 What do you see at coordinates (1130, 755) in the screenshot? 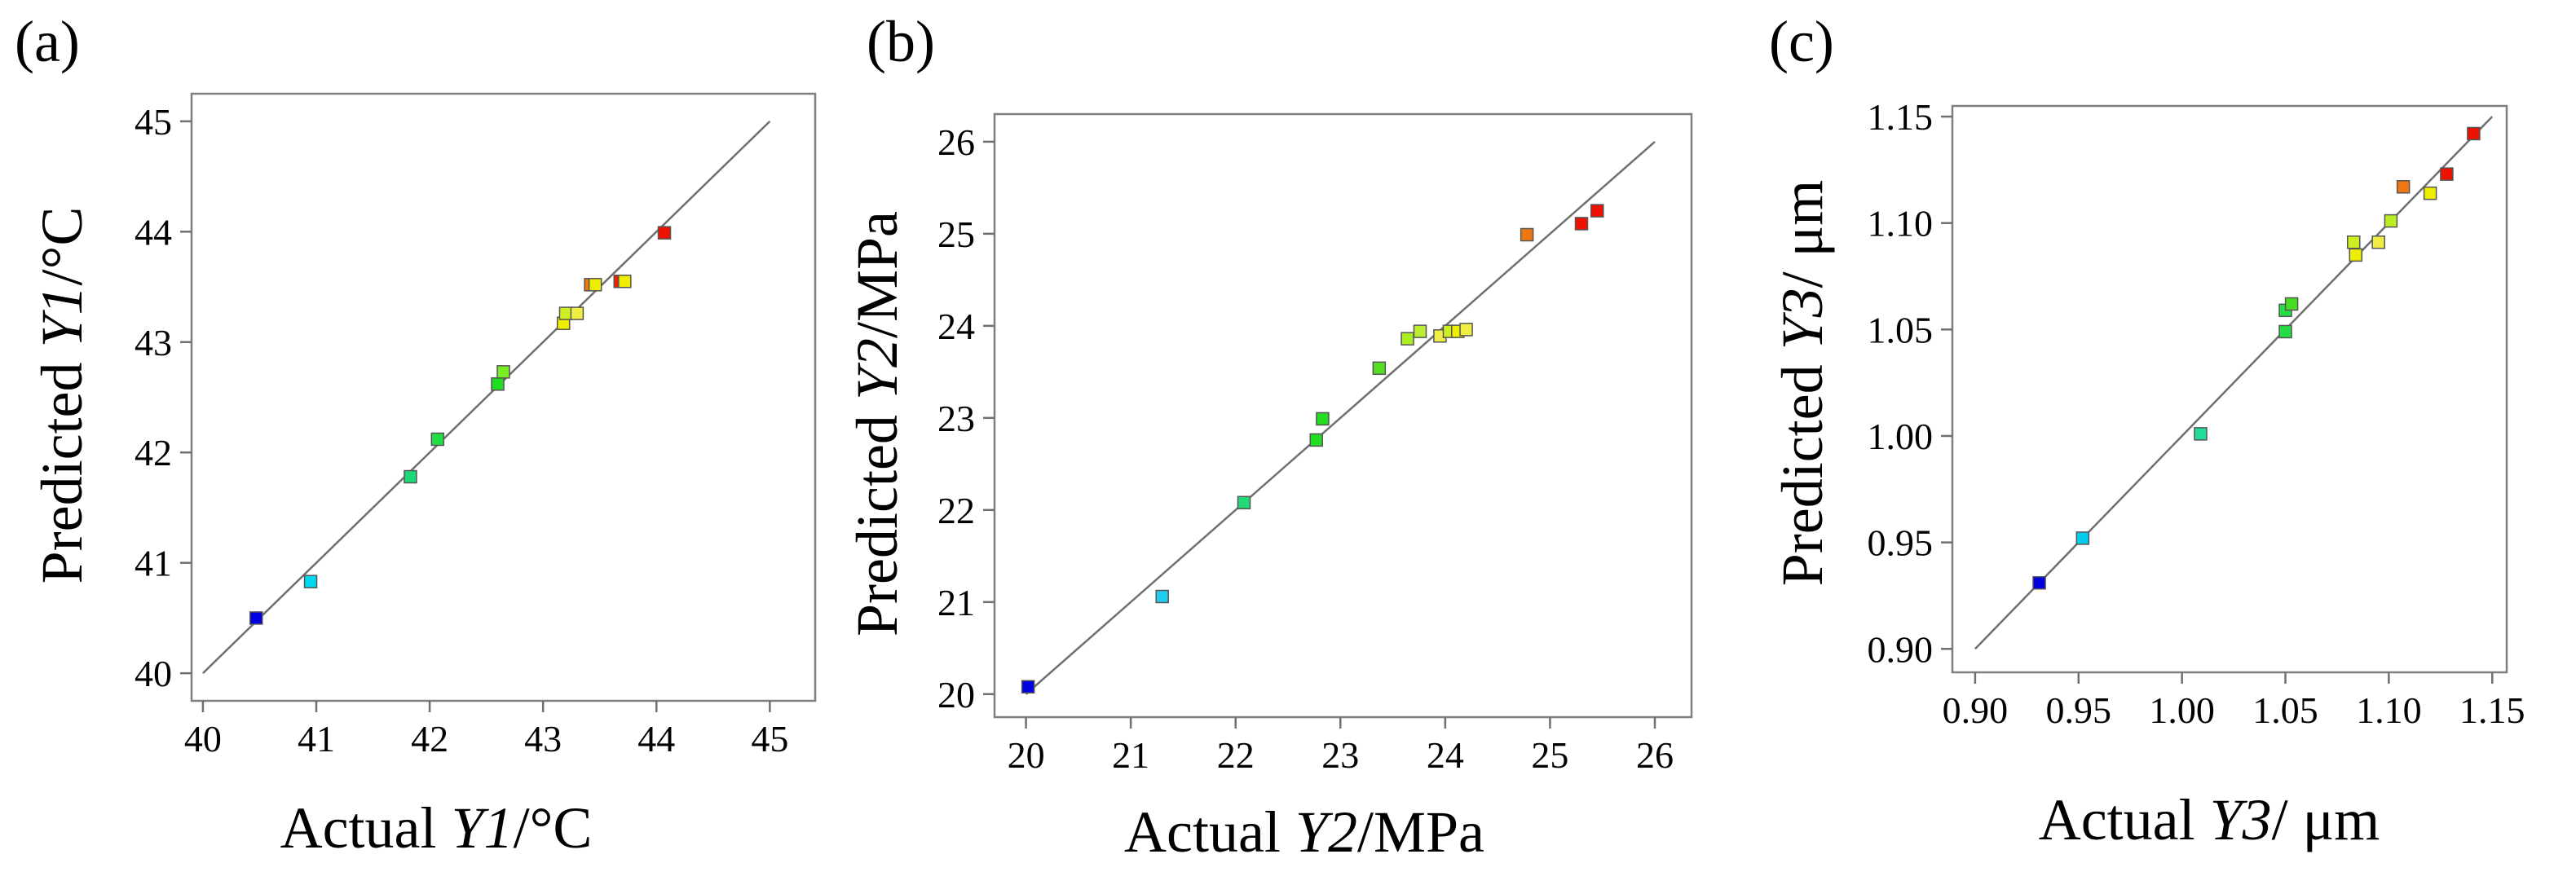
I see `x-tick-label: 21` at bounding box center [1130, 755].